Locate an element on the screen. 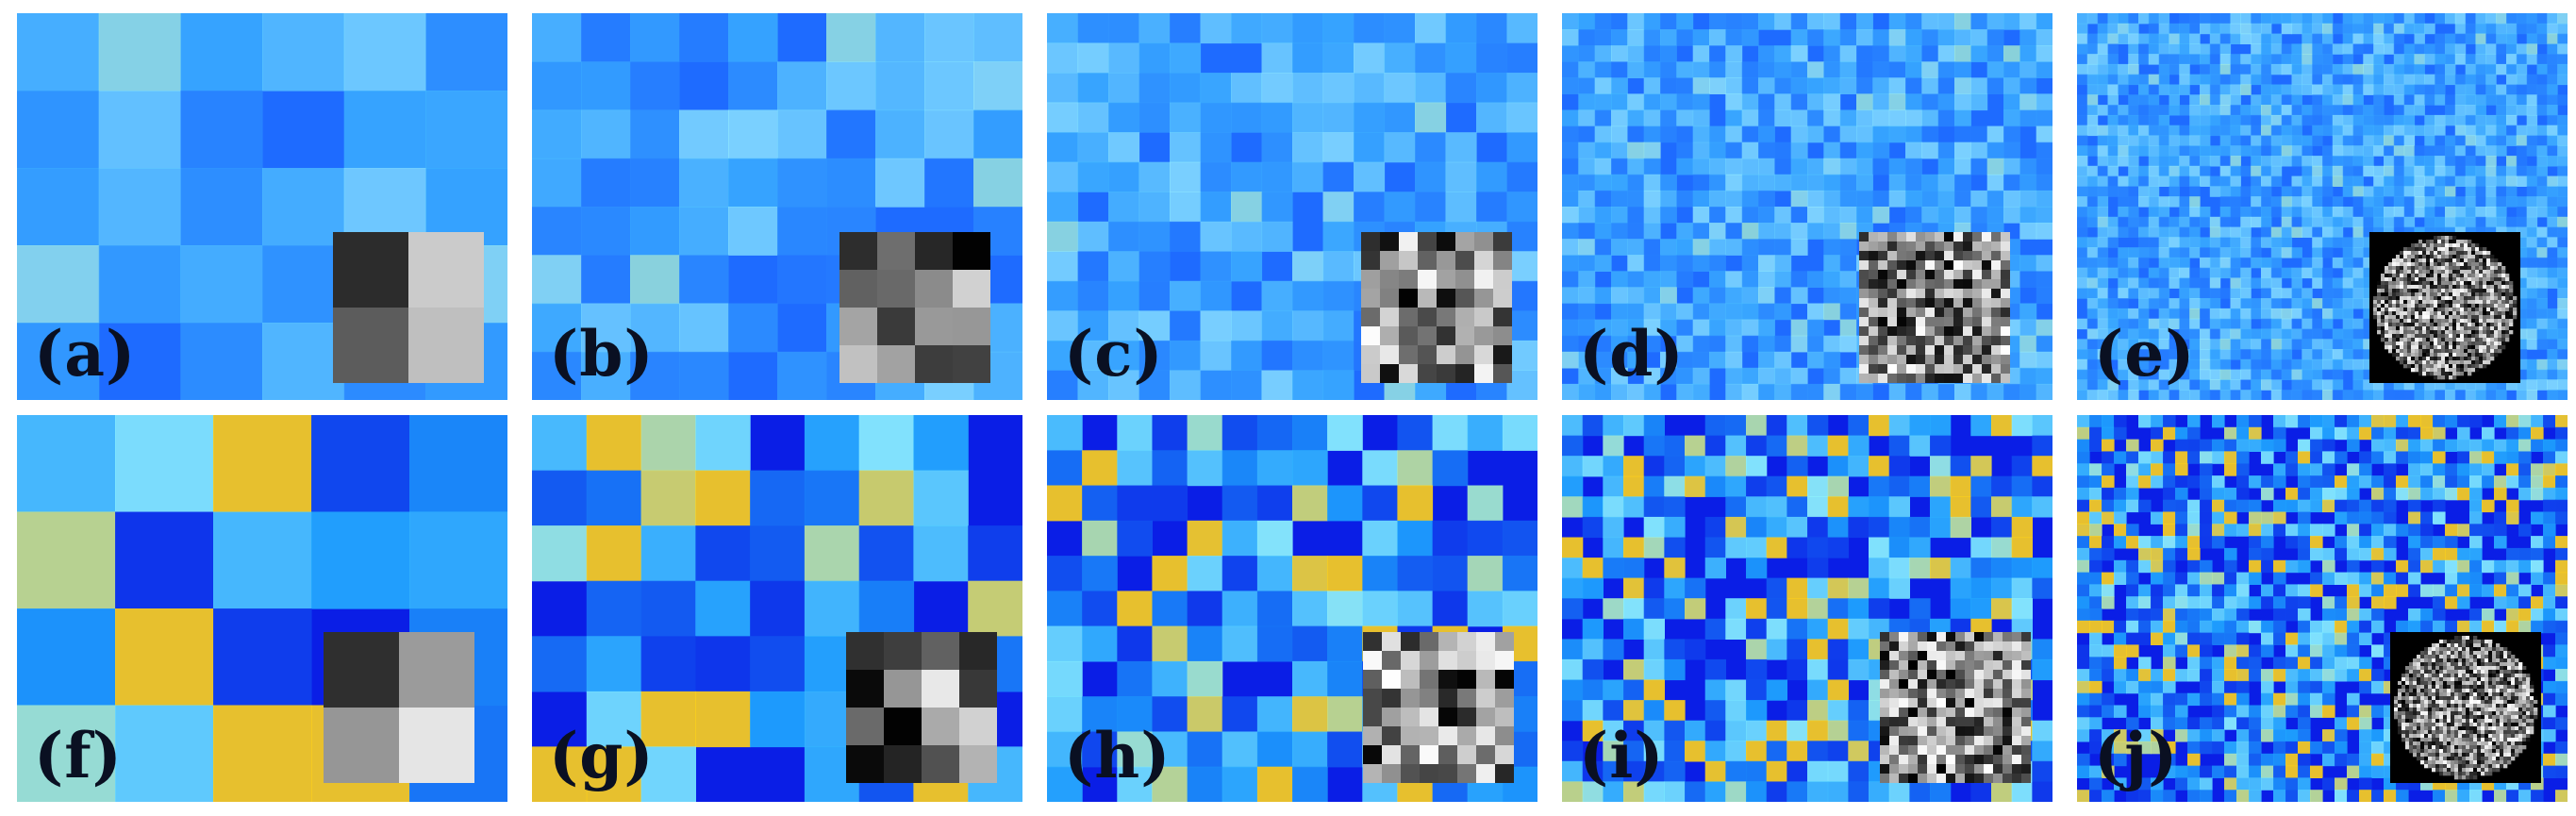 The width and height of the screenshot is (2576, 816). panel-label: (a) is located at coordinates (85, 354).